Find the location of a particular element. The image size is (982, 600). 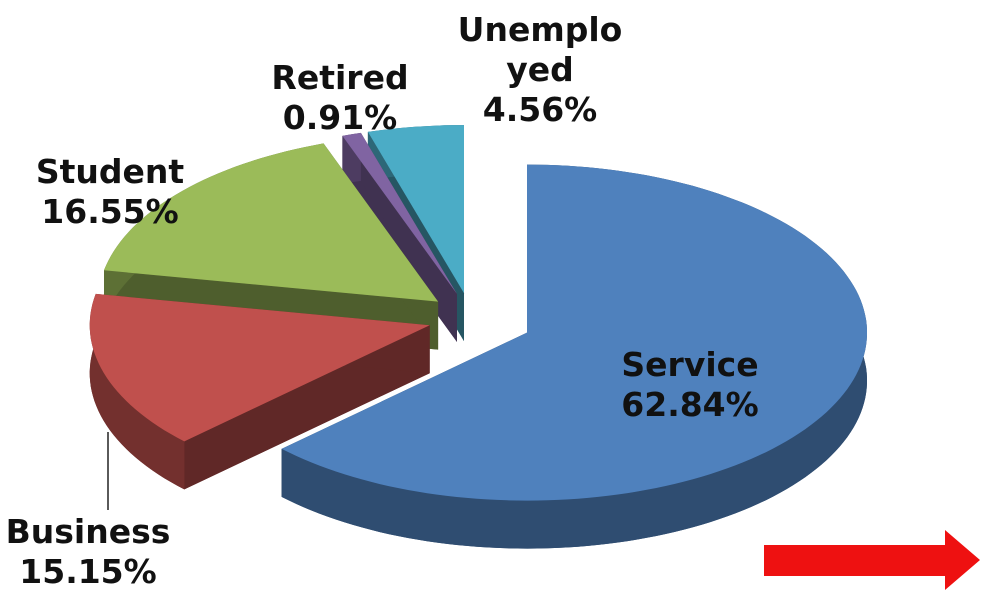

slice-wall is located at coordinates (137, 391).